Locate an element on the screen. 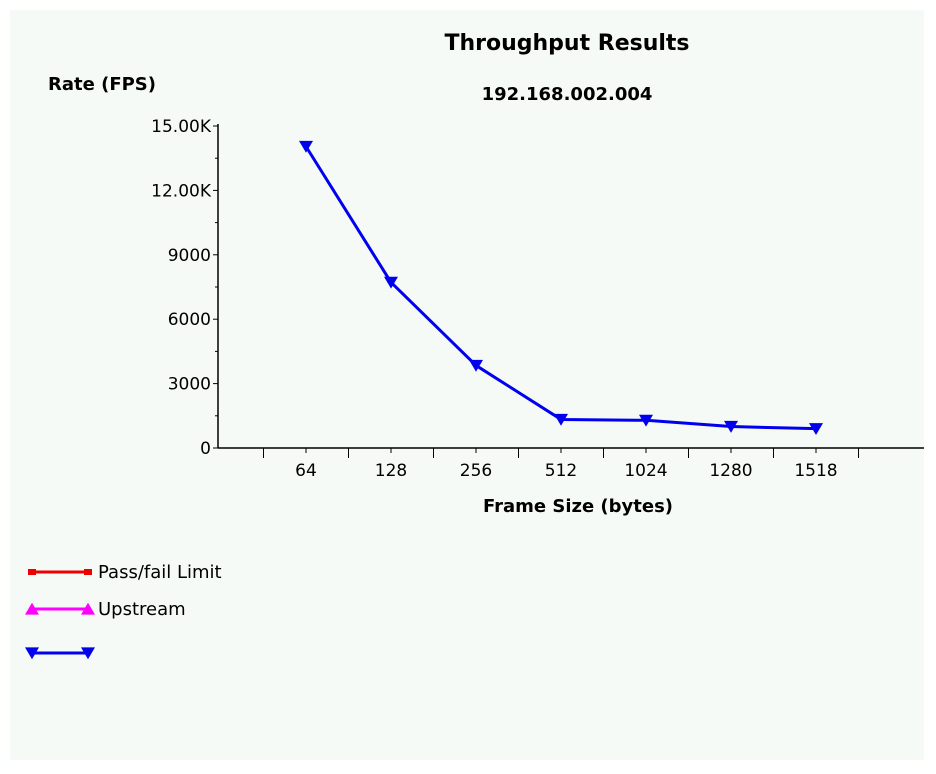 This screenshot has height=774, width=936. legend-label: Pass/fail Limit is located at coordinates (160, 572).